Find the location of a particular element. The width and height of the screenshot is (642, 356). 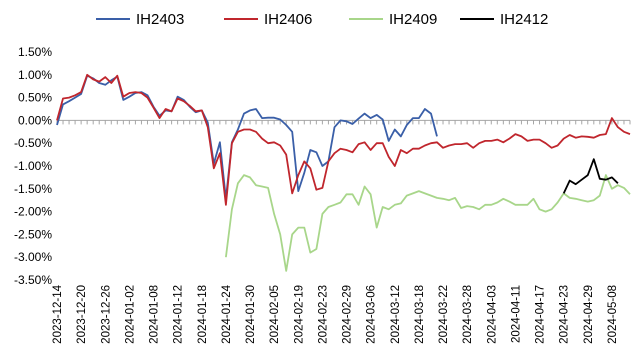

x-tick-label: 2024-03-28 is located at coordinates (468, 314).